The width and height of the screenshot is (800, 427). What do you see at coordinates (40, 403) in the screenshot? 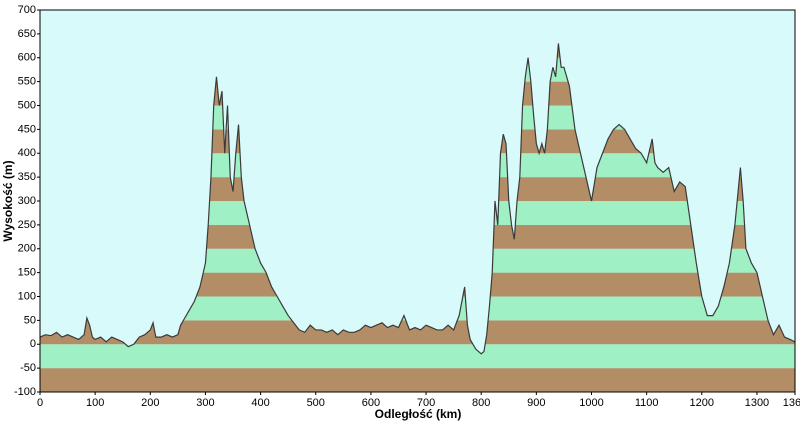
I see `x-tick-label: 0` at bounding box center [40, 403].